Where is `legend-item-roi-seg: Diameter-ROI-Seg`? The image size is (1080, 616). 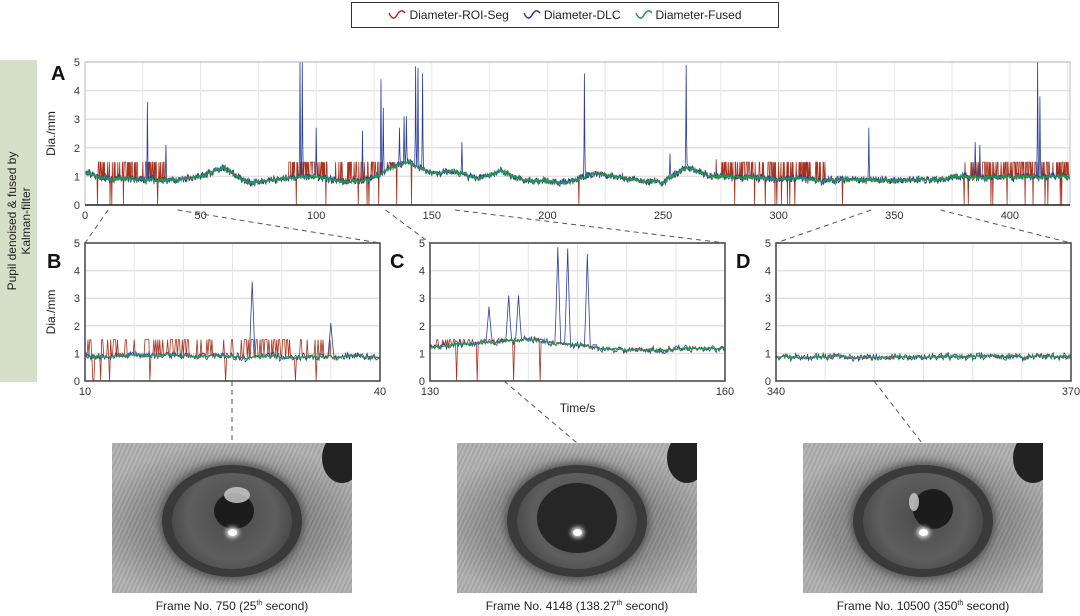 legend-item-roi-seg: Diameter-ROI-Seg is located at coordinates (448, 15).